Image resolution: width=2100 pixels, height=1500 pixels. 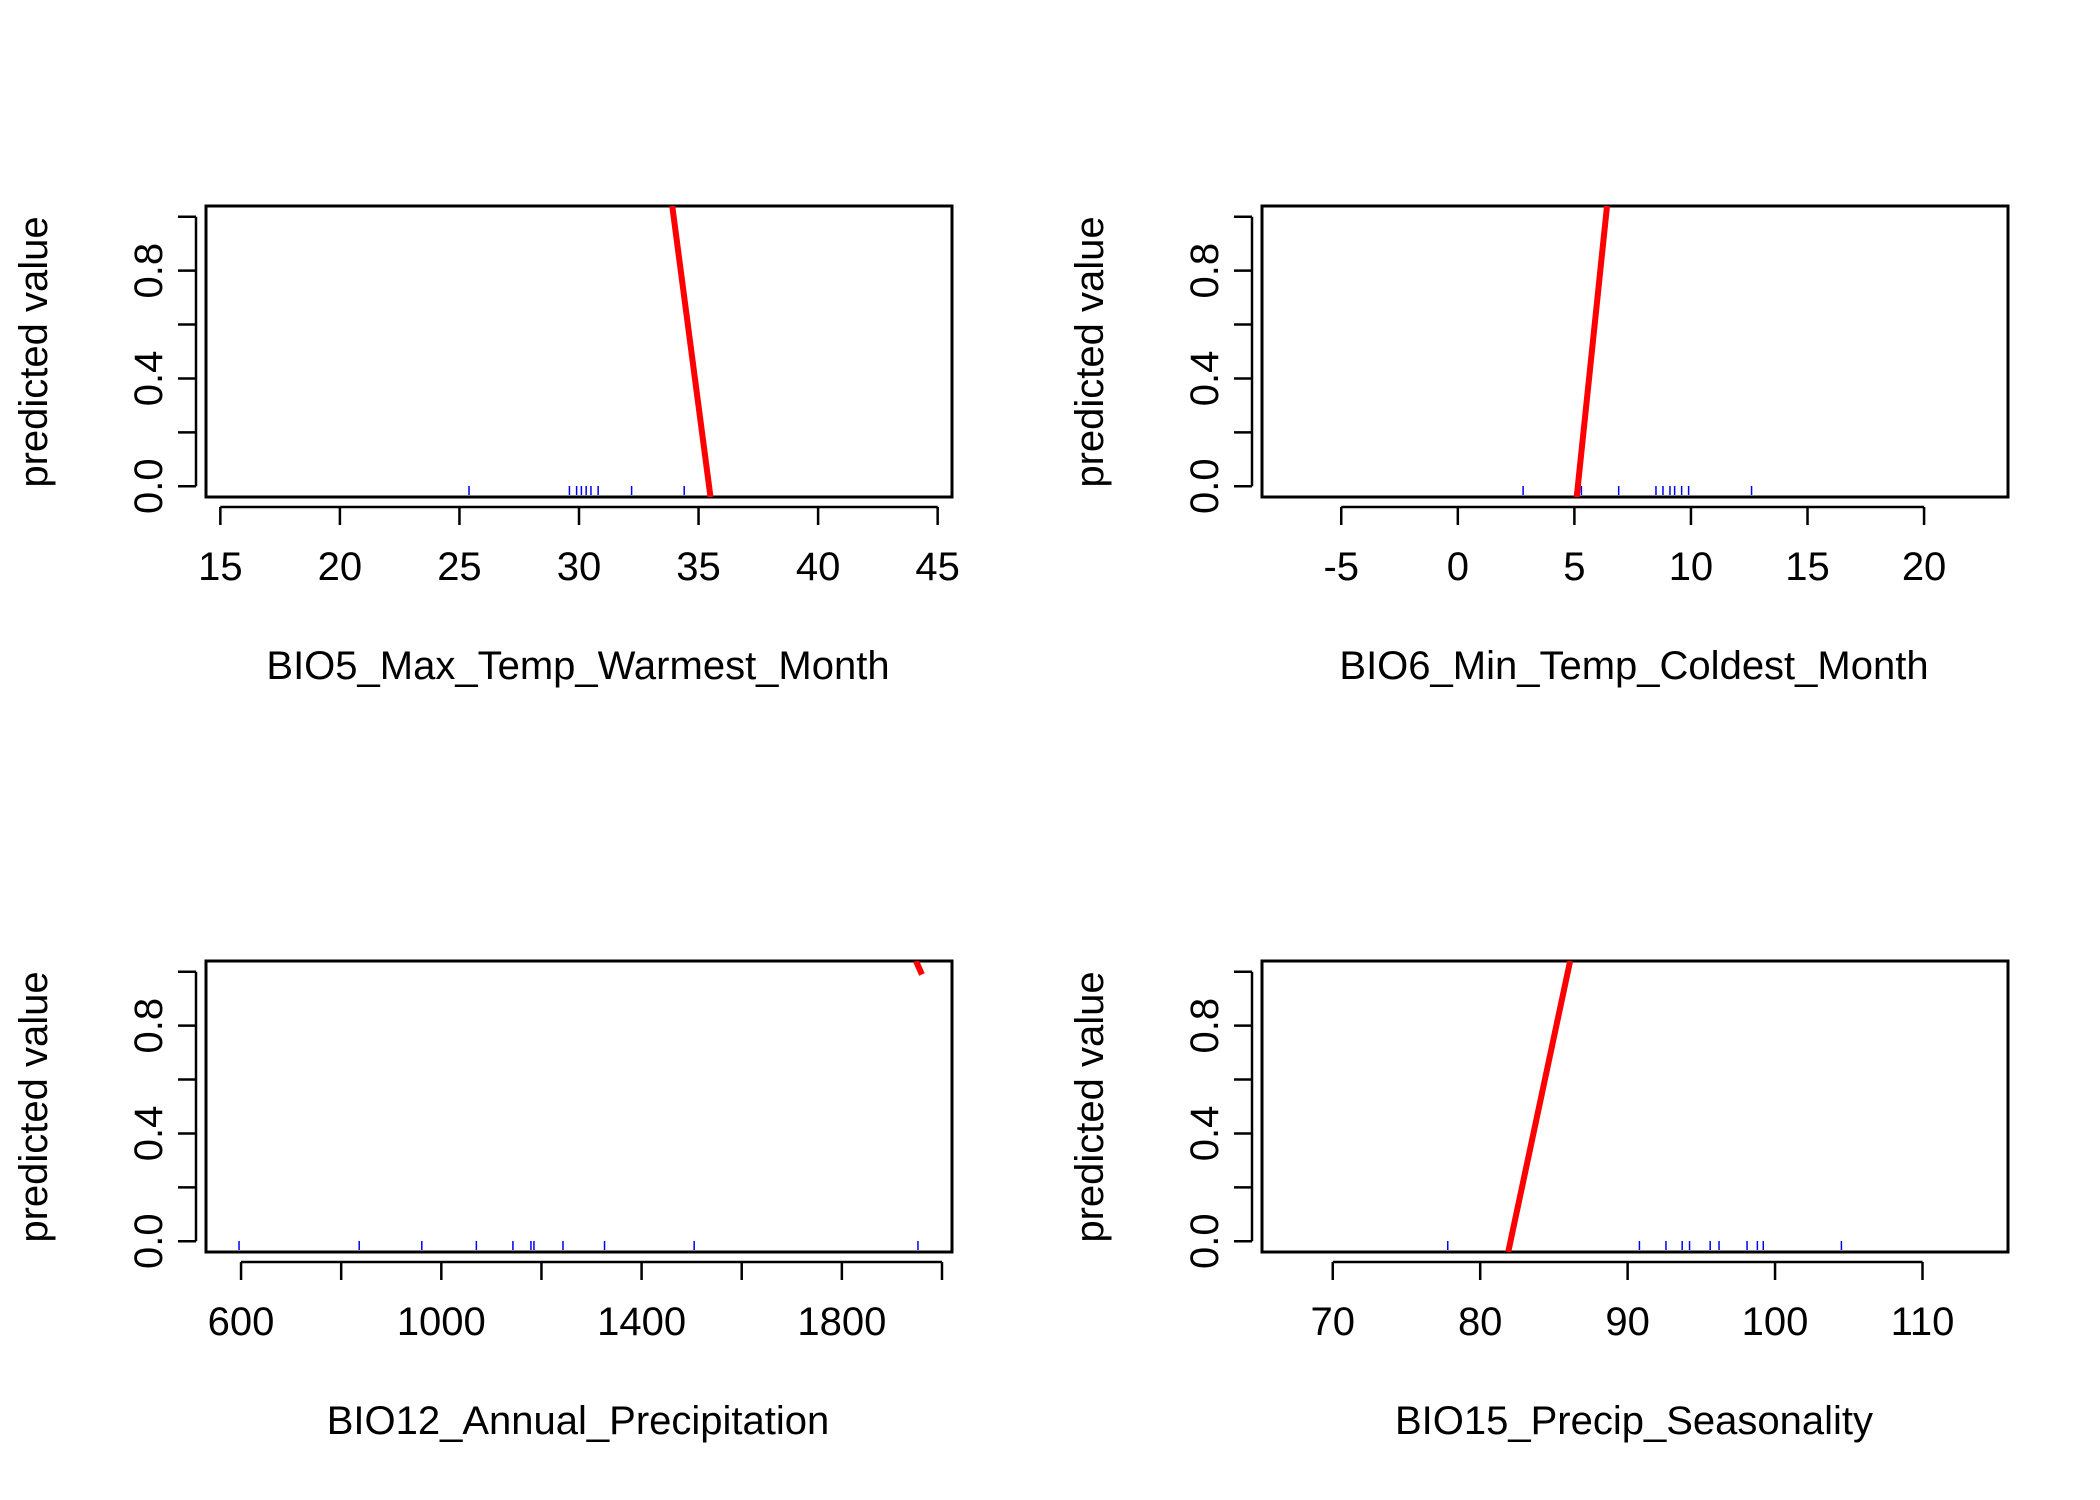 What do you see at coordinates (641, 1322) in the screenshot?
I see `x-tick-label: 1400` at bounding box center [641, 1322].